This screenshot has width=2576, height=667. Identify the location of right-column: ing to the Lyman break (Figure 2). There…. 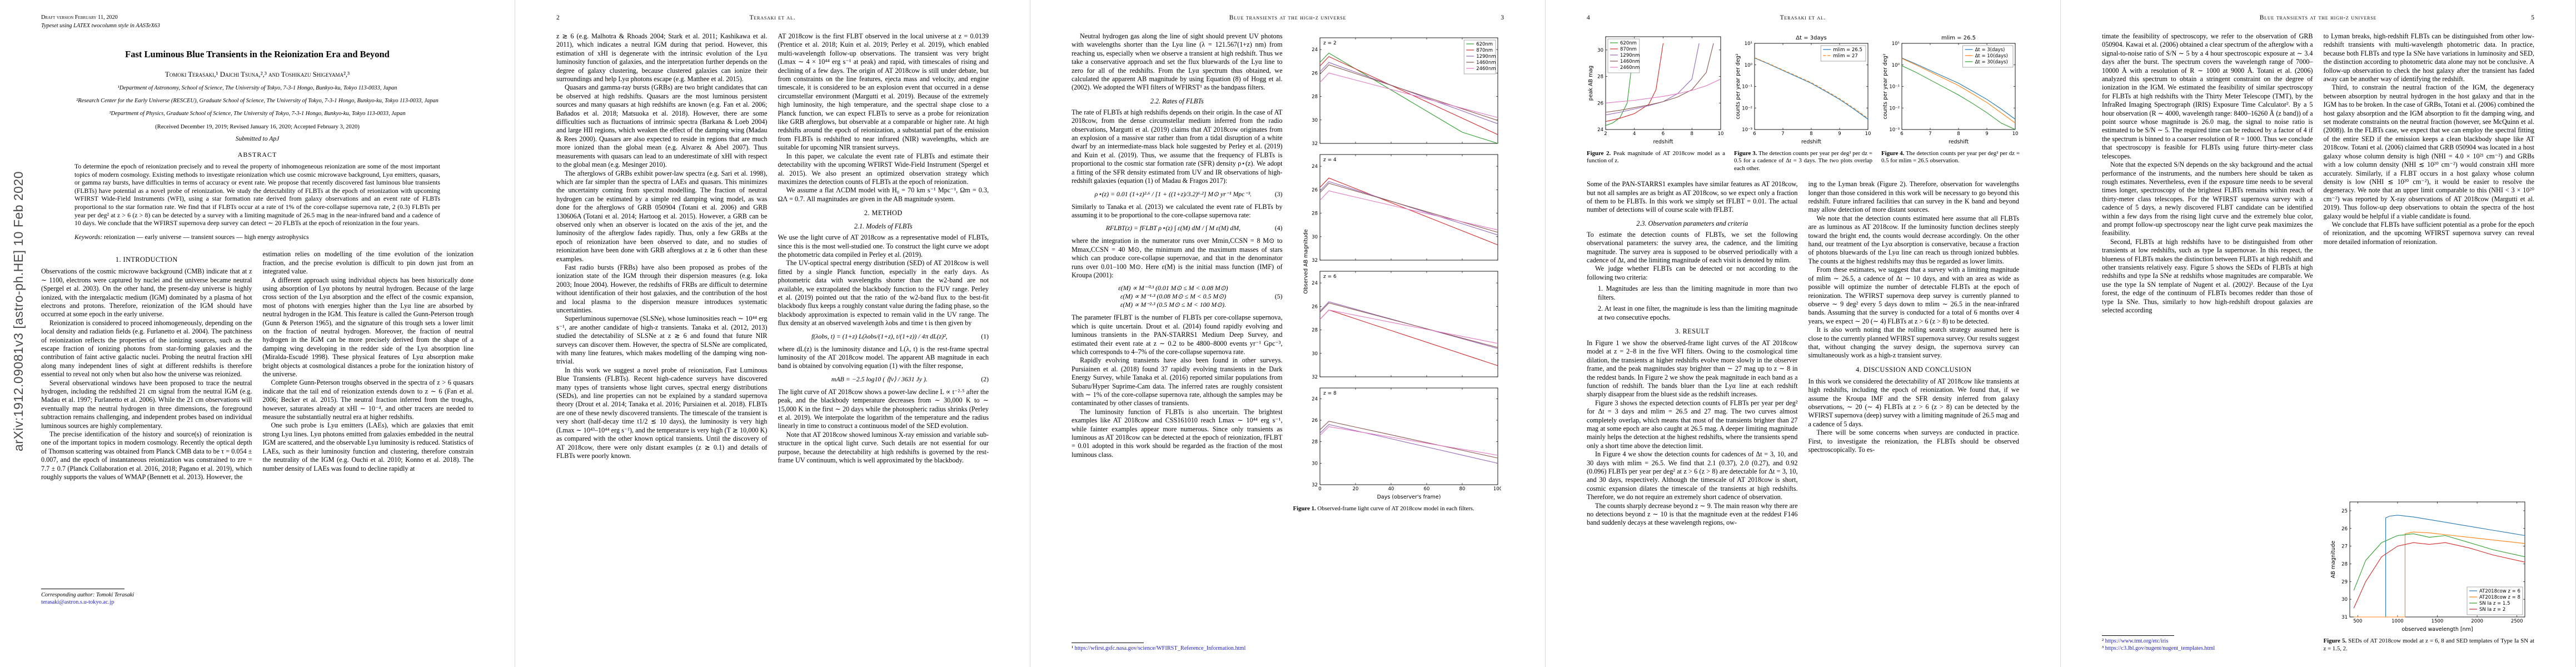
(1914, 416).